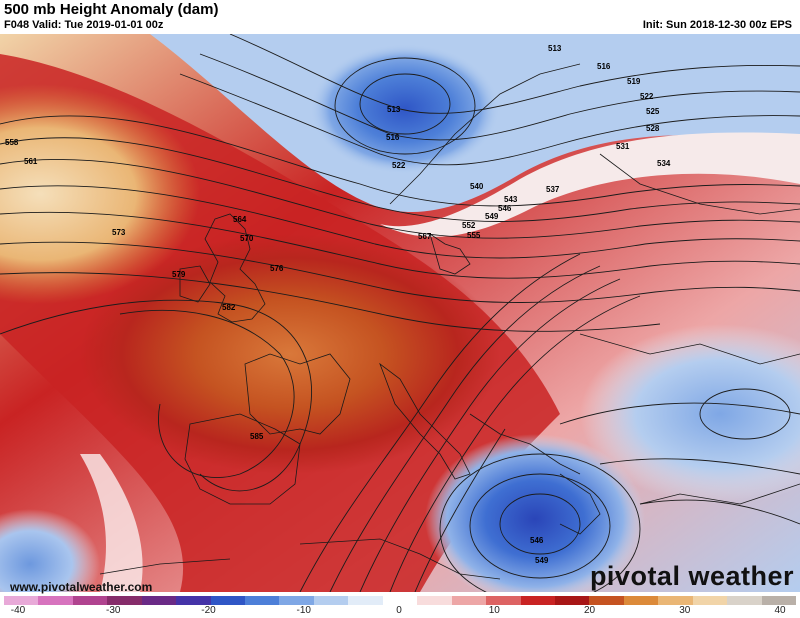 This screenshot has width=800, height=618. I want to click on contour-label: 543, so click(511, 199).